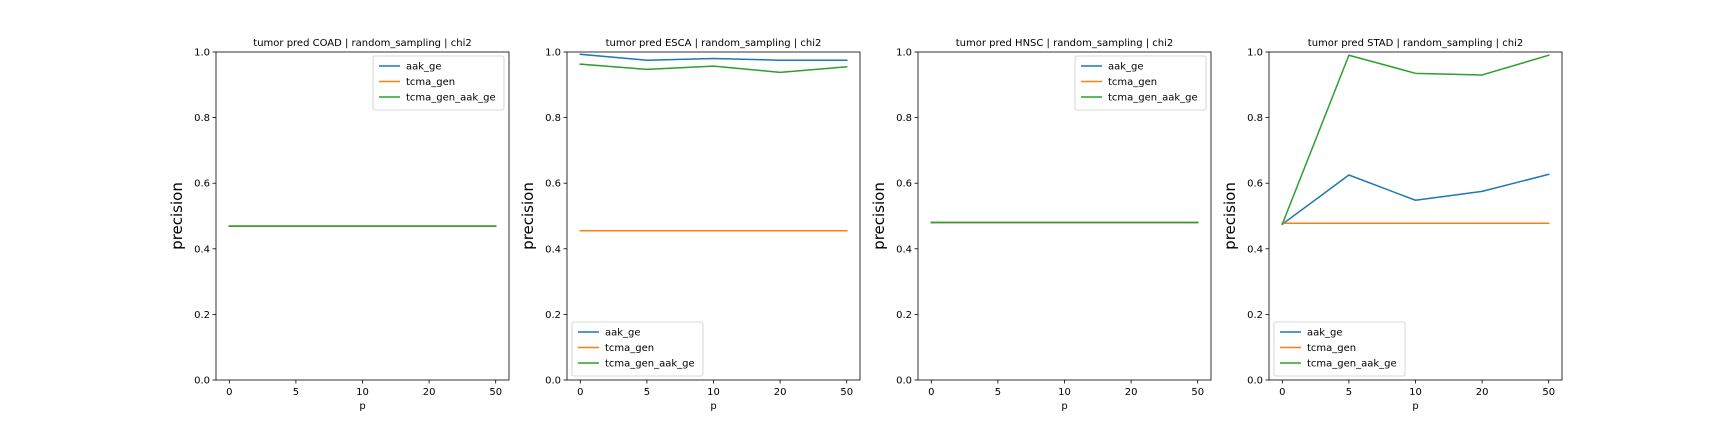  Describe the element at coordinates (362, 43) in the screenshot. I see `chart-title: tumor pred COAD | random_sampling | chi2` at that location.